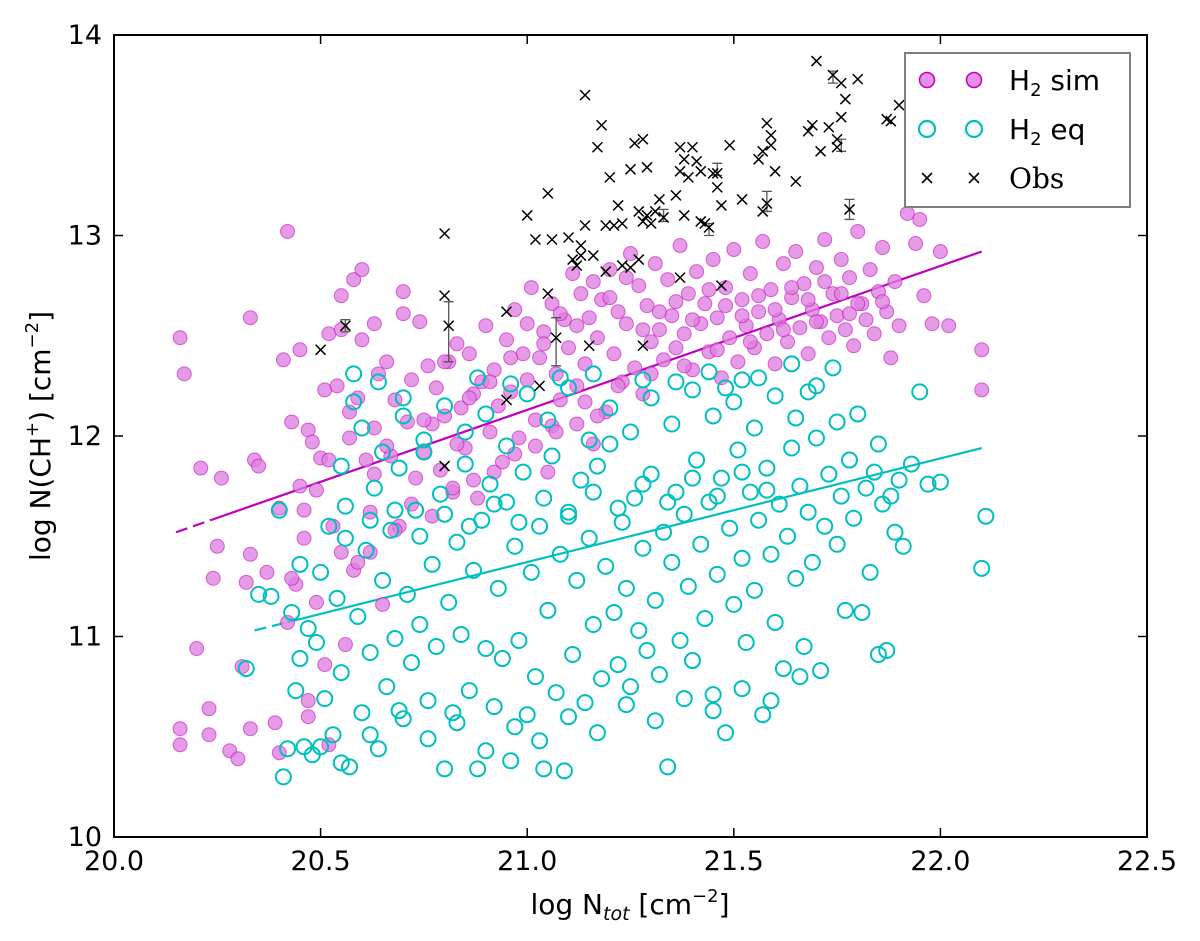 The image size is (1200, 941). Describe the element at coordinates (32, 335) in the screenshot. I see `y-axis-label-sup2: −2` at that location.